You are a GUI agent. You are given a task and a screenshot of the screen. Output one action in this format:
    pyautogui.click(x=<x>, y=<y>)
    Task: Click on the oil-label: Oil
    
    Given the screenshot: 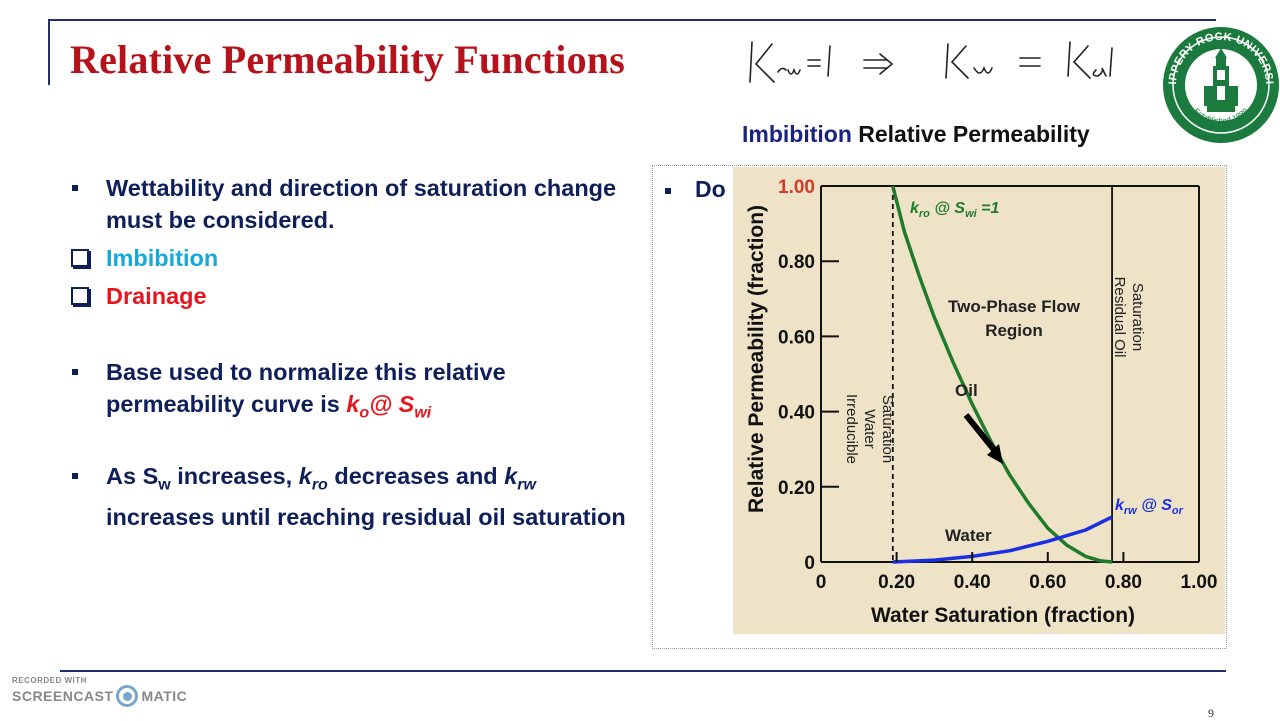 What is the action you would take?
    pyautogui.click(x=966, y=390)
    